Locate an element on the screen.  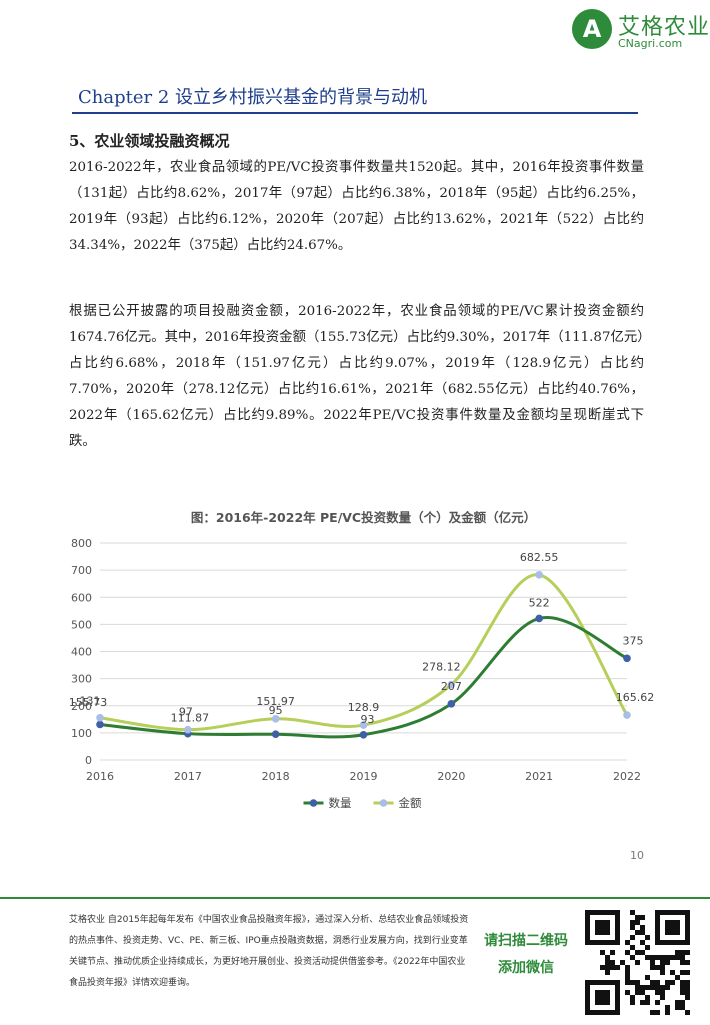
chapter-divider is located at coordinates (355, 113).